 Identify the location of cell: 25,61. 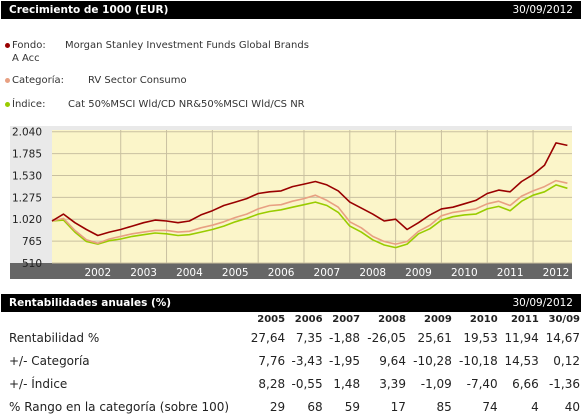
(434, 337).